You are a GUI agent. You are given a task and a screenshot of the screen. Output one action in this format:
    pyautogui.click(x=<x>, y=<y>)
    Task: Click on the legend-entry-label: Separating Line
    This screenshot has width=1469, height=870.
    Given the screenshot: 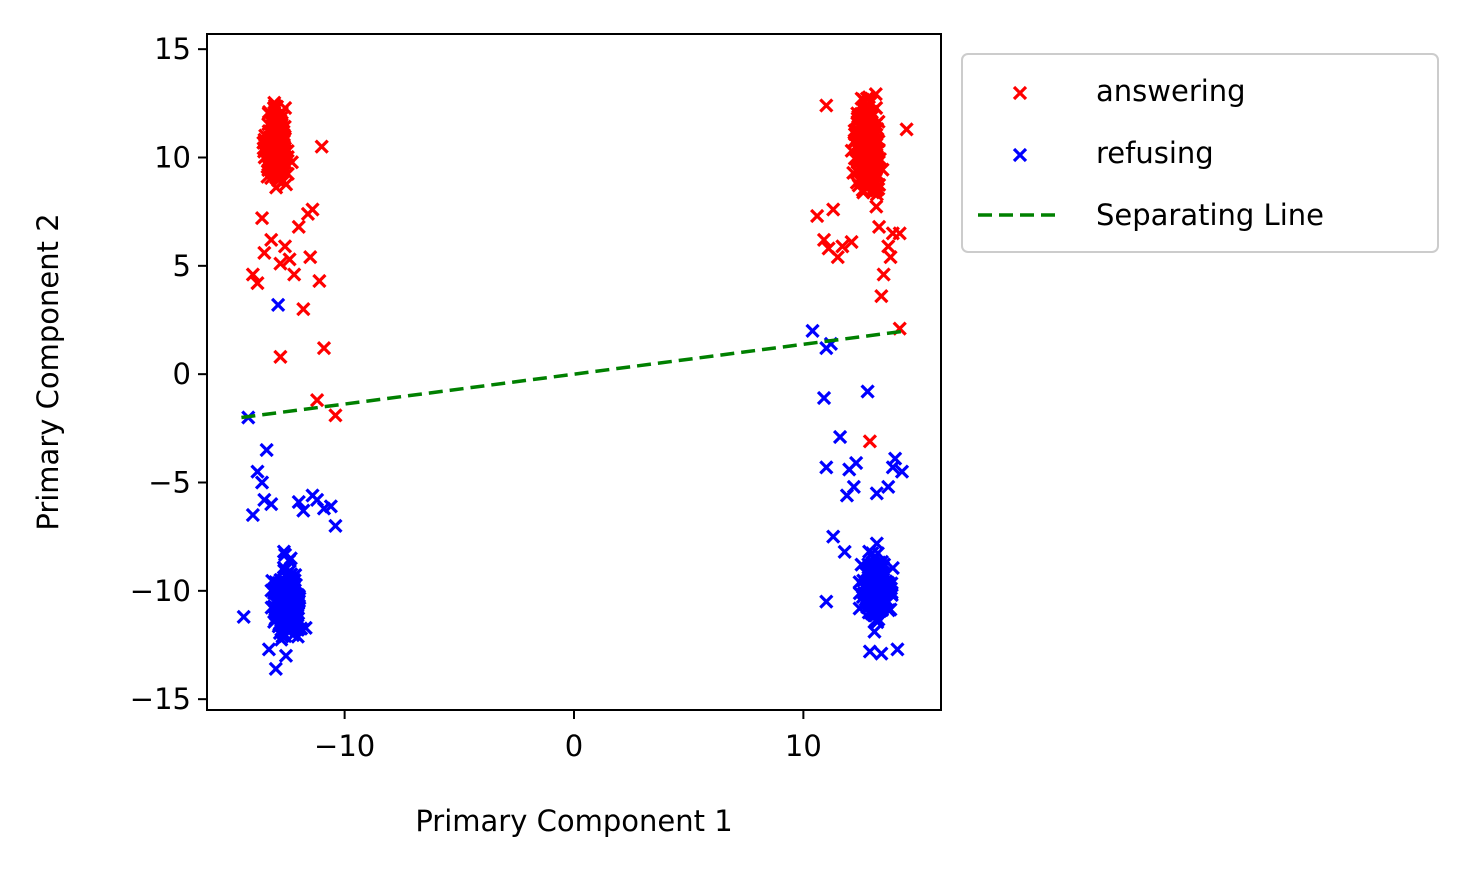 What is the action you would take?
    pyautogui.click(x=1210, y=215)
    